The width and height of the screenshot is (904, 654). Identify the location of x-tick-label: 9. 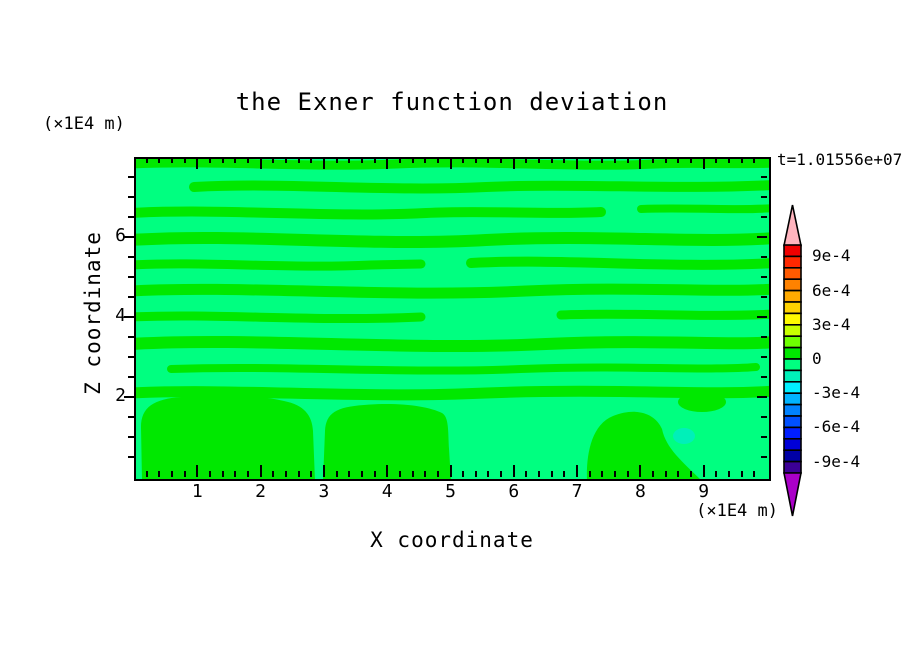
(704, 491).